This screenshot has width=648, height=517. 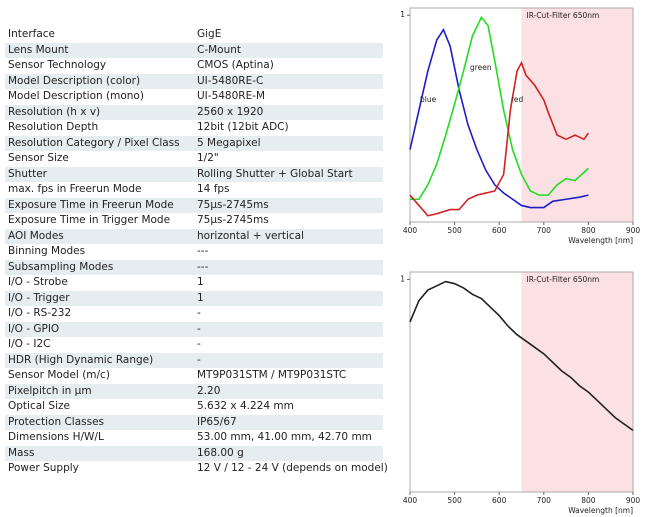 I want to click on series-label: red, so click(x=517, y=99).